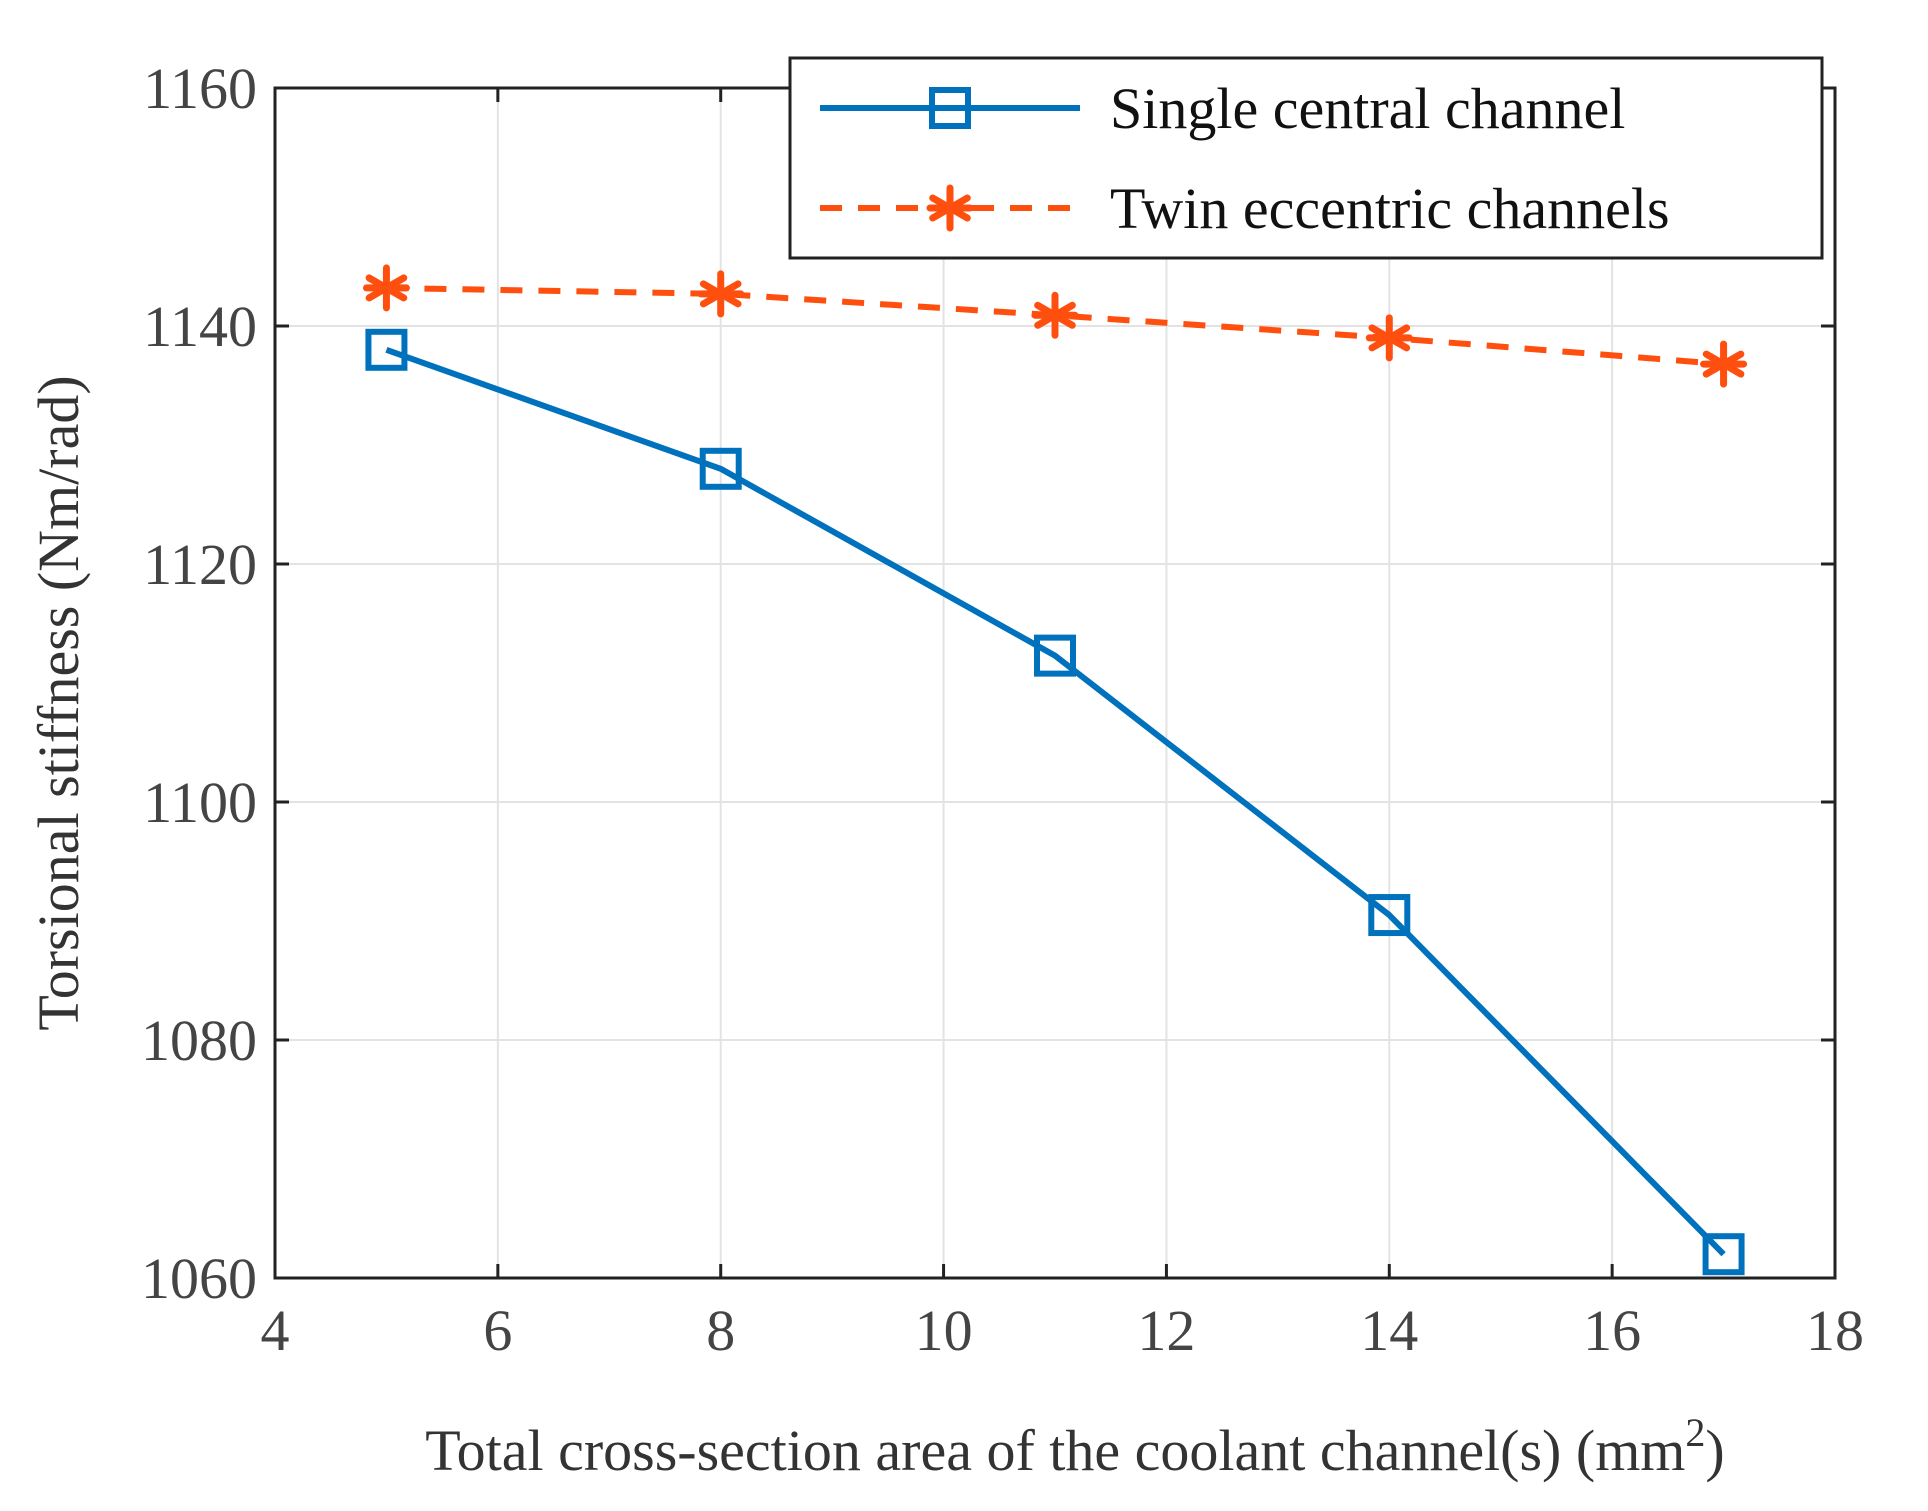  Describe the element at coordinates (1166, 1330) in the screenshot. I see `x-tick-label: 12` at that location.